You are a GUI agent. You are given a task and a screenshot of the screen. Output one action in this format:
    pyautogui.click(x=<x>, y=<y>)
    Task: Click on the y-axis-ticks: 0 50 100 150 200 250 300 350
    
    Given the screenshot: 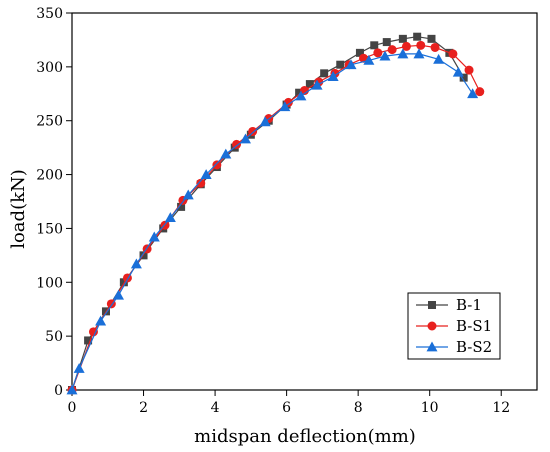 What is the action you would take?
    pyautogui.click(x=54, y=202)
    